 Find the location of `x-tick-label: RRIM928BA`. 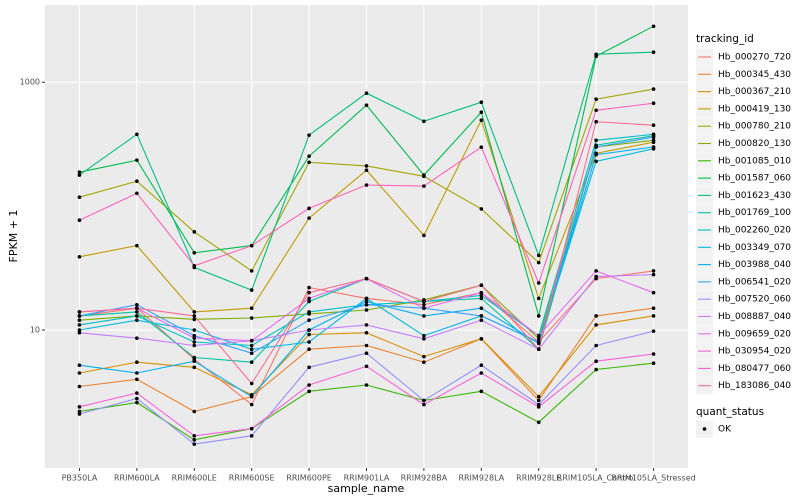

x-tick-label: RRIM928BA is located at coordinates (424, 478).